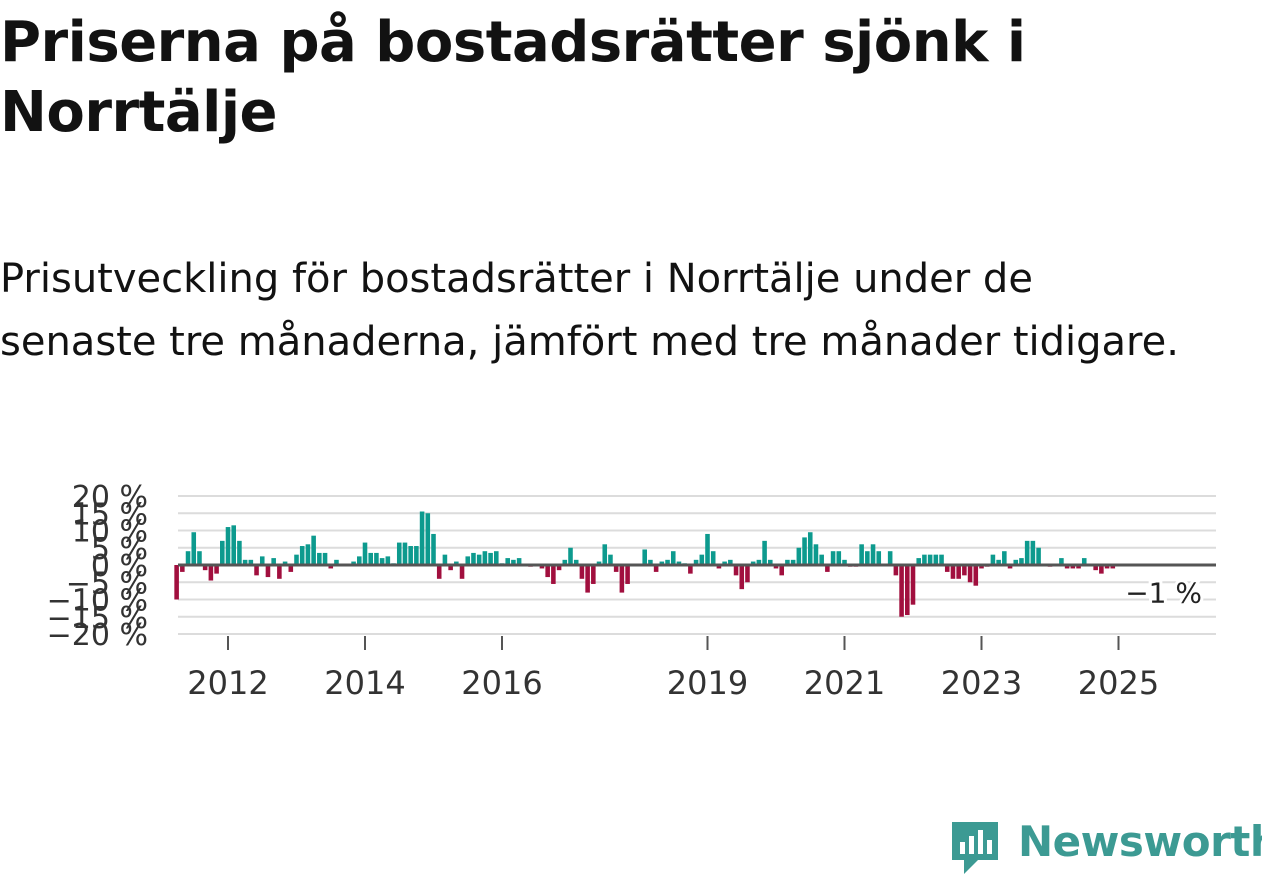 This screenshot has height=879, width=1262. I want to click on brand-name: Newsworthy, so click(1140, 841).